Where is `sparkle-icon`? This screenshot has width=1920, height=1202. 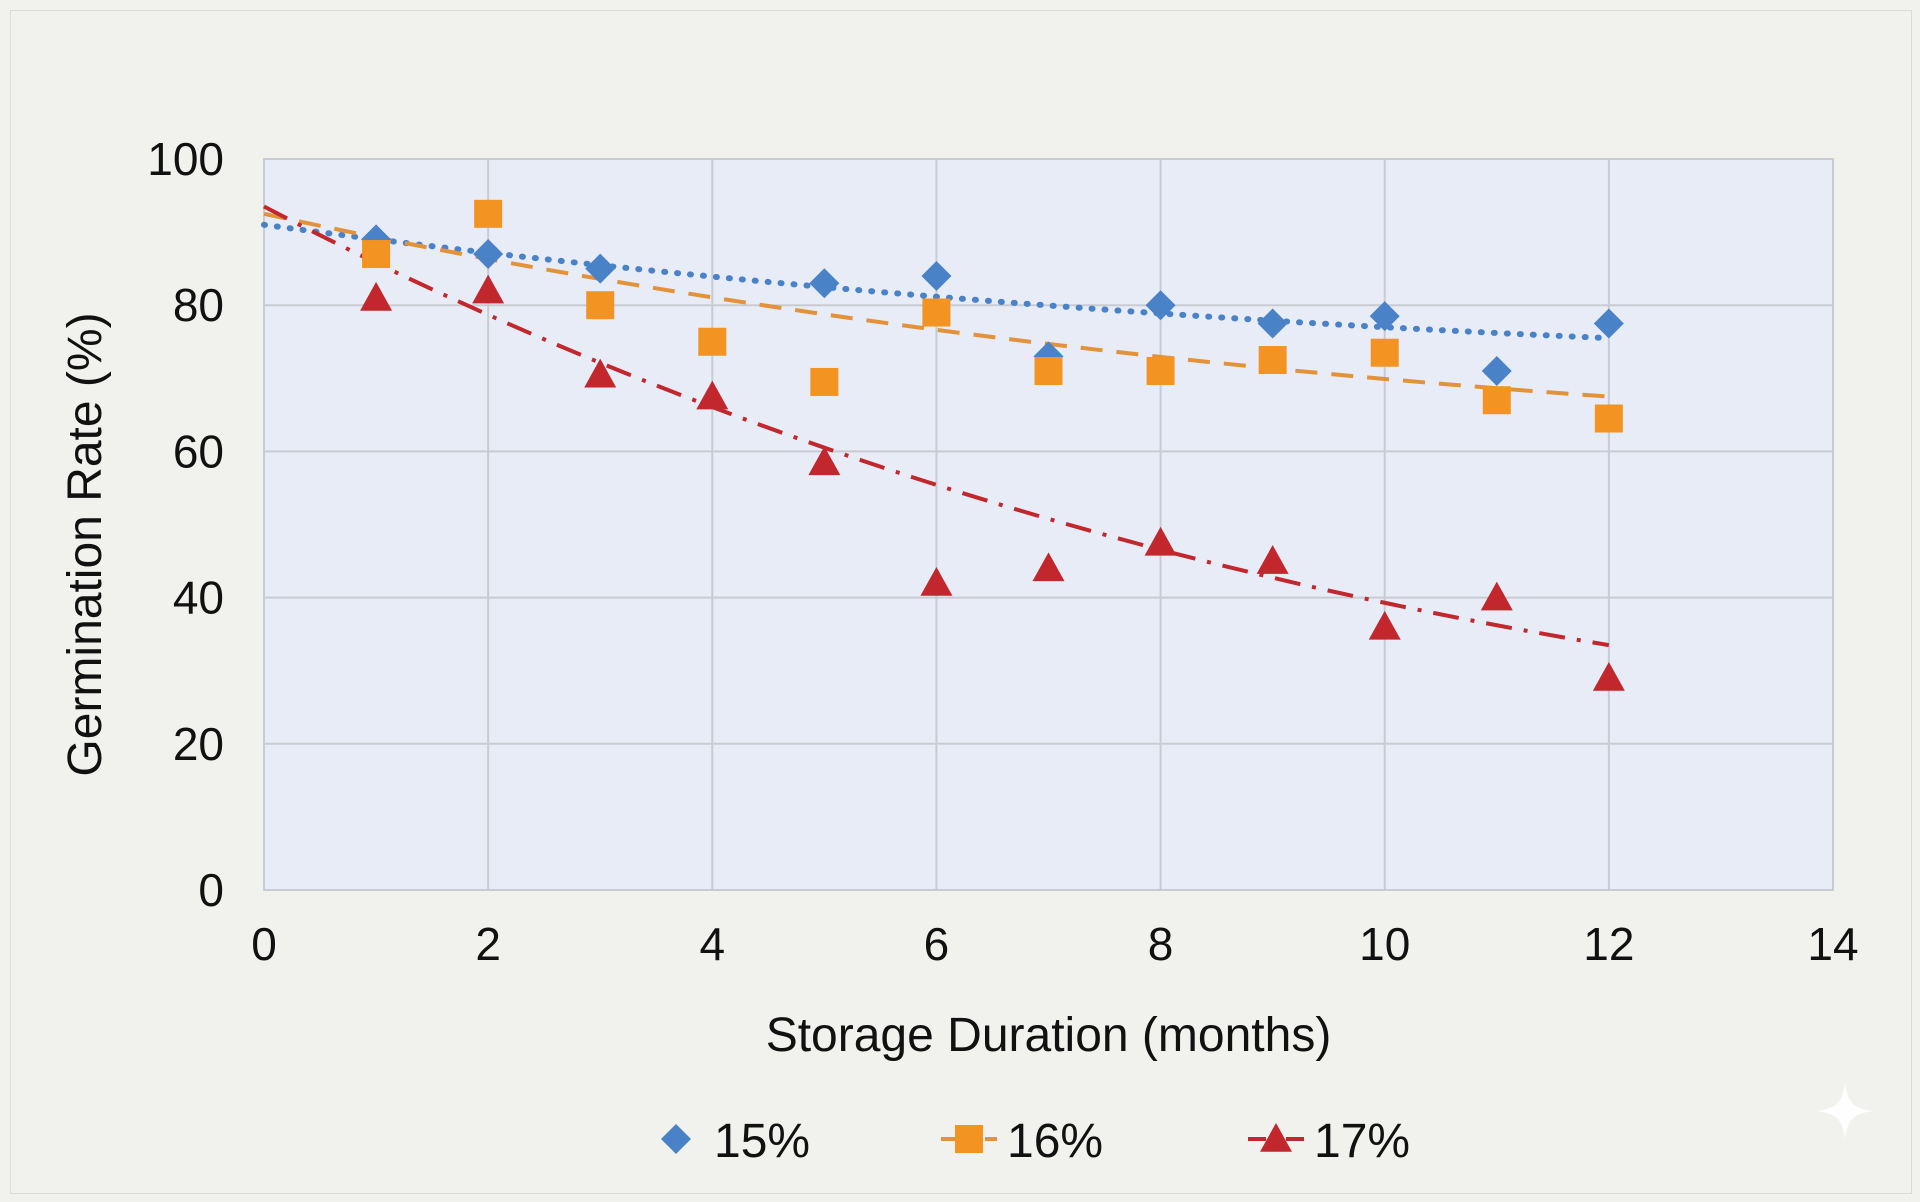
sparkle-icon is located at coordinates (1845, 1111).